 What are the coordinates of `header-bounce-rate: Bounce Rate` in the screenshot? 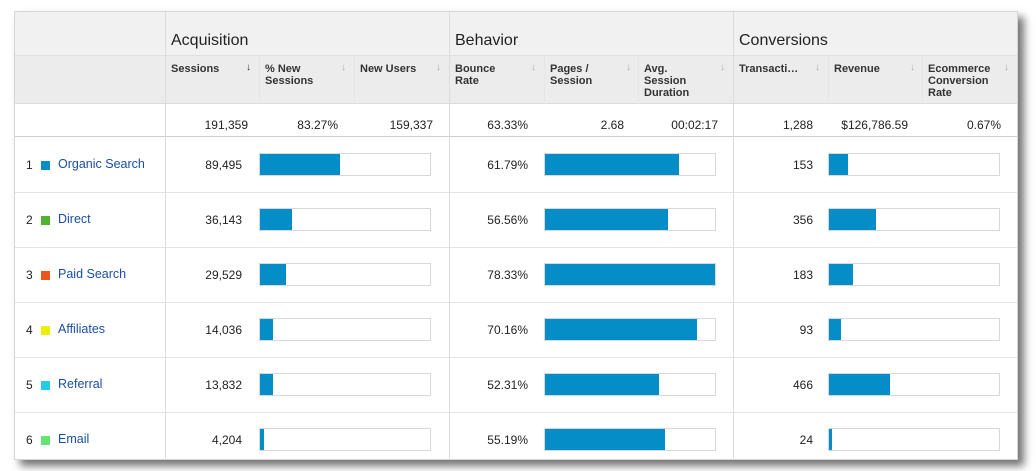 It's located at (475, 75).